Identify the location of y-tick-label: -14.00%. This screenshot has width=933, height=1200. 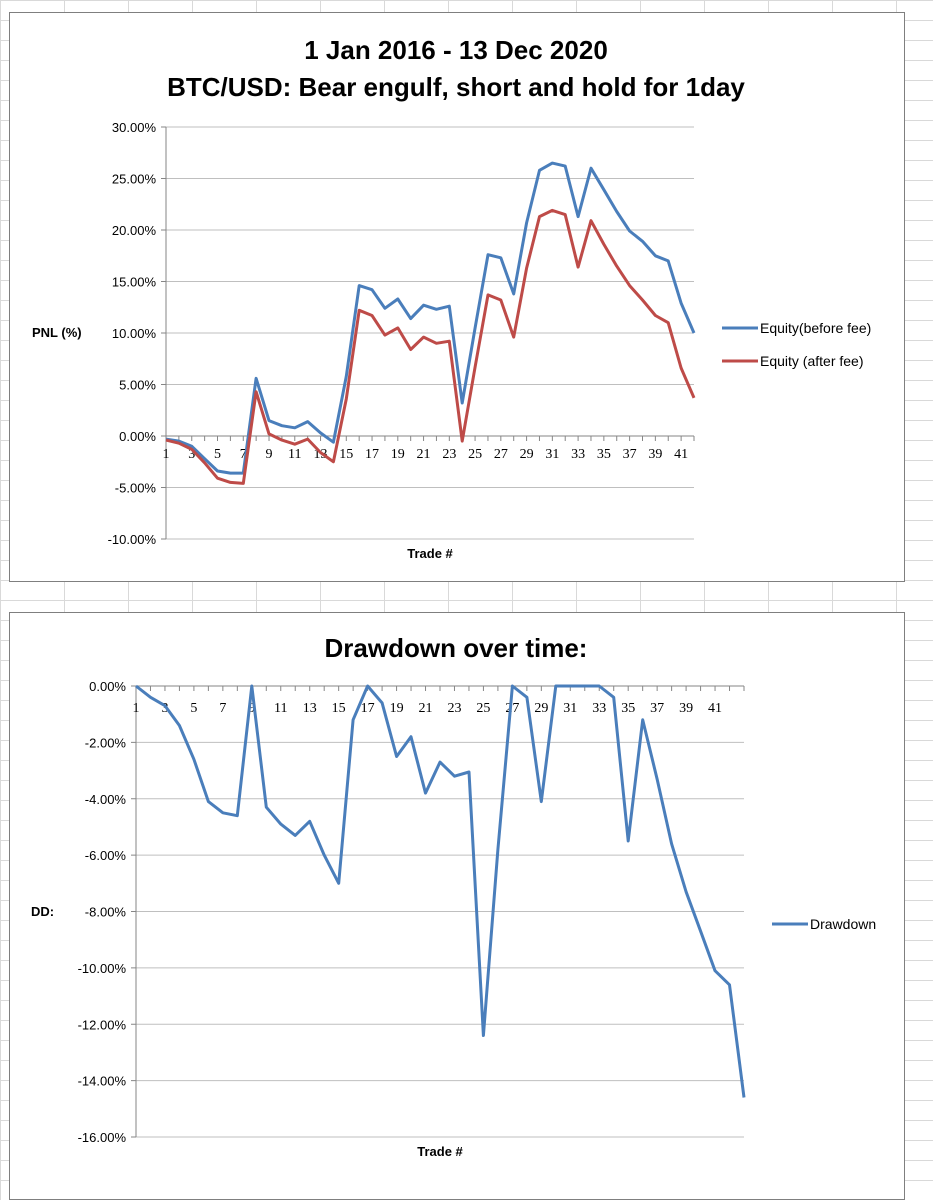
(102, 1081).